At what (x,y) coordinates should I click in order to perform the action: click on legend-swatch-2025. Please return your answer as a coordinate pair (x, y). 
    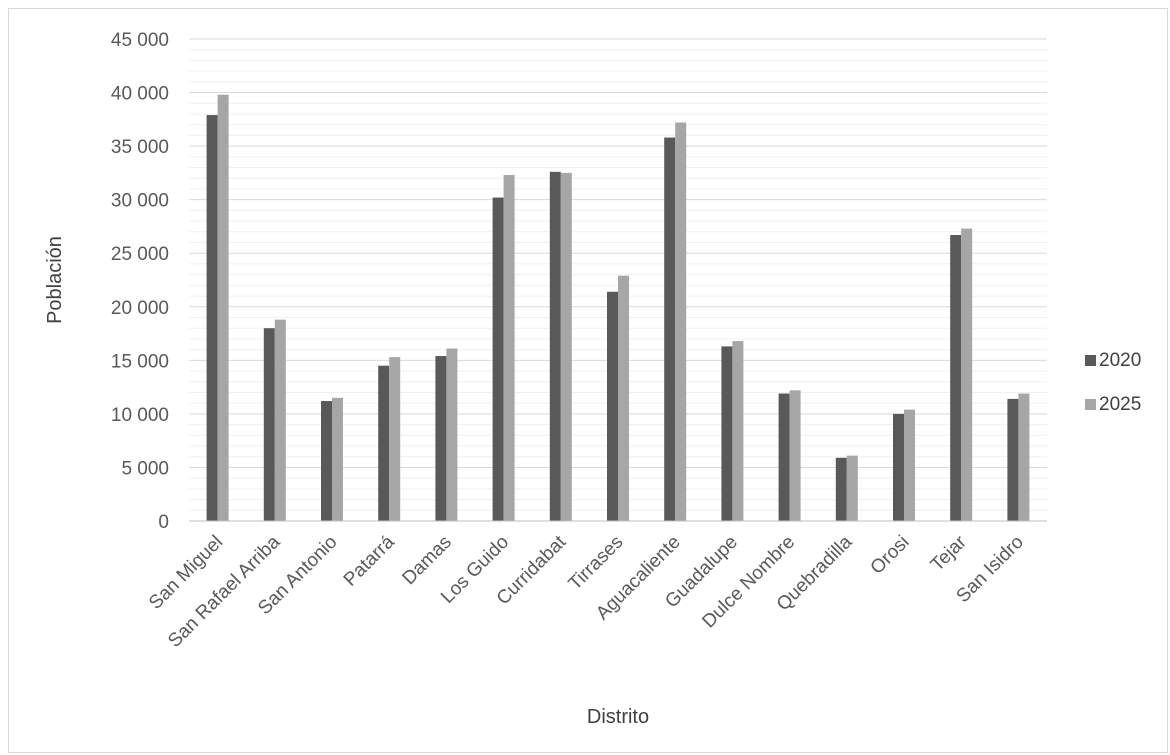
    Looking at the image, I should click on (1090, 404).